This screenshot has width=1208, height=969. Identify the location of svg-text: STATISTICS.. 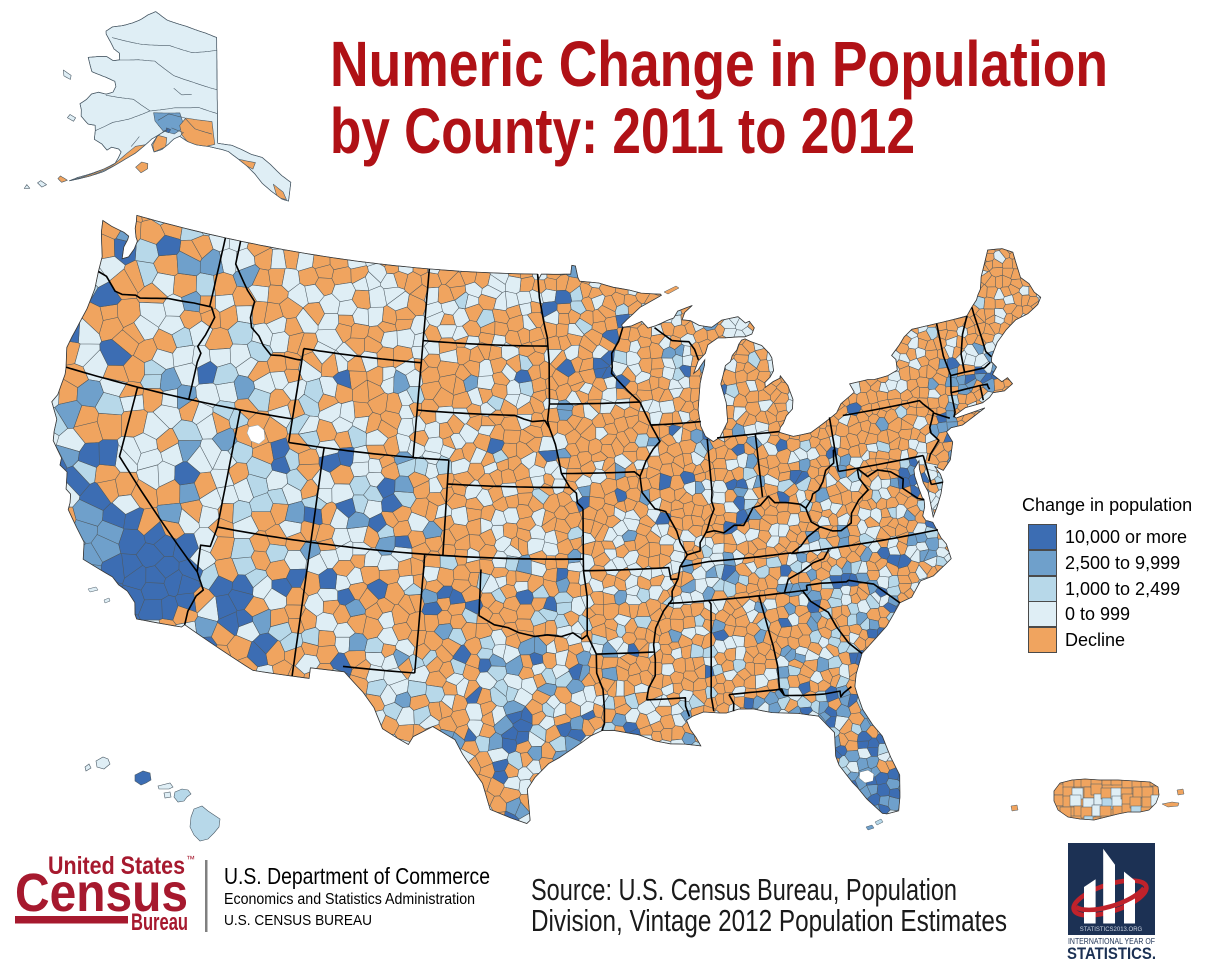
(1111, 954).